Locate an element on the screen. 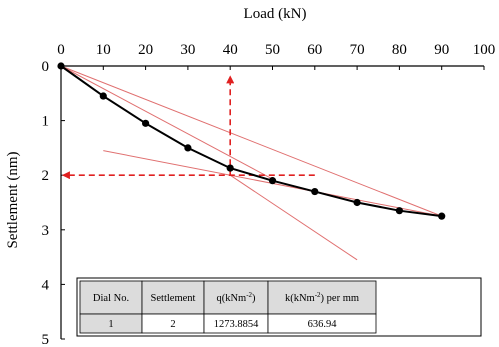 This screenshot has width=499, height=347. table-header-dial: Dial No. is located at coordinates (111, 298).